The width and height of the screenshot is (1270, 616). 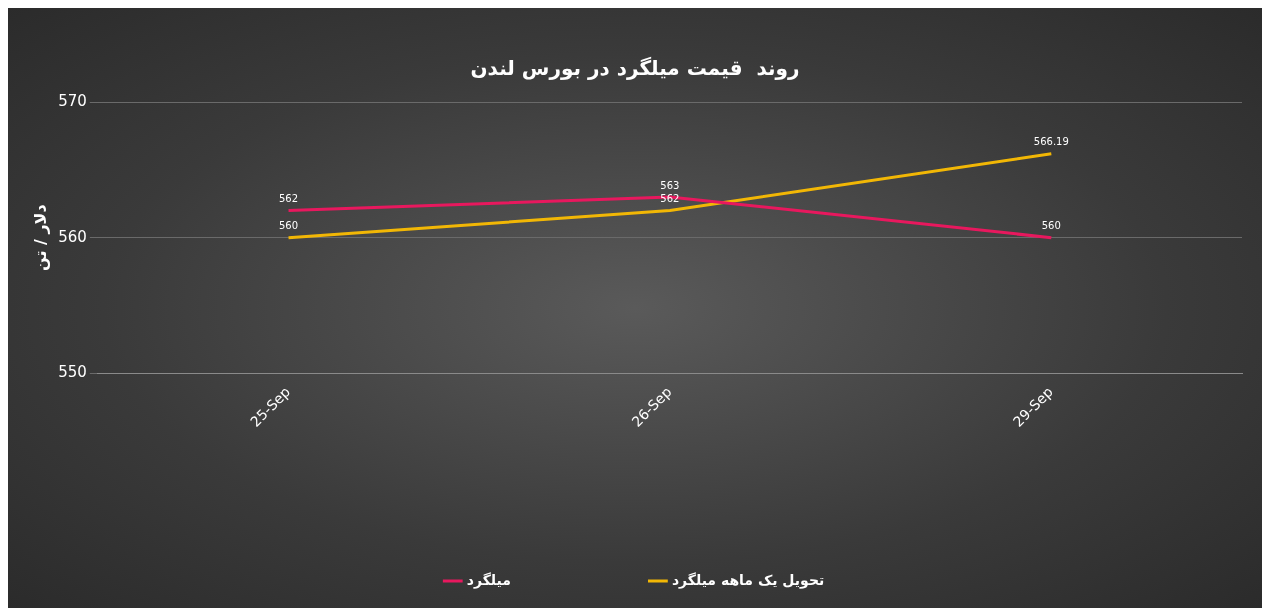 What do you see at coordinates (635, 68) in the screenshot?
I see `chart-title: روند قیمت میلگرد در بورس لندن` at bounding box center [635, 68].